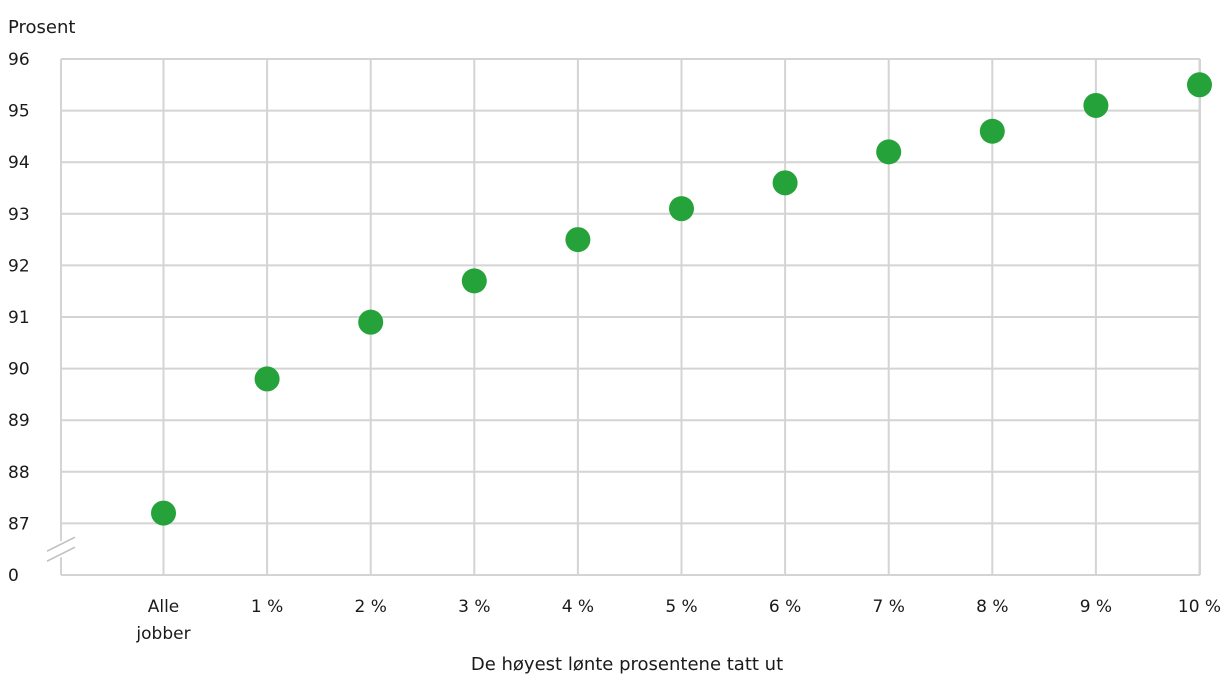 This screenshot has width=1224, height=678. What do you see at coordinates (19, 163) in the screenshot?
I see `y-tick-label: 94` at bounding box center [19, 163].